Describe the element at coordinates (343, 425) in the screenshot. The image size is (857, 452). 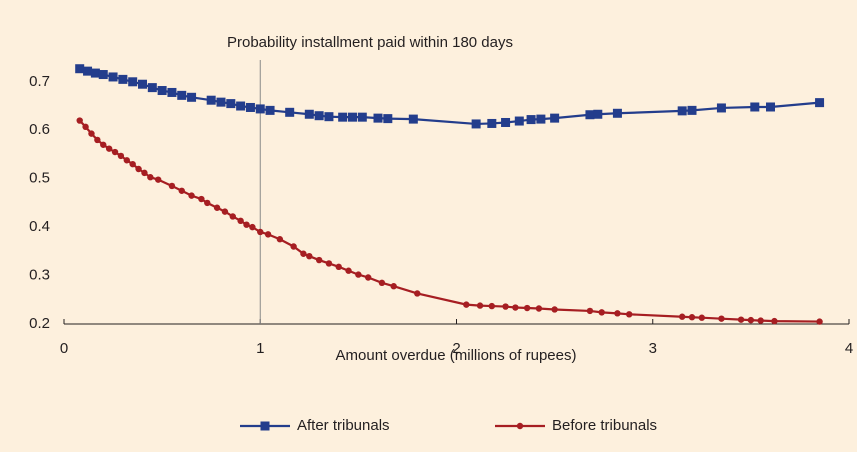
I see `legend-label: After tribunals` at that location.